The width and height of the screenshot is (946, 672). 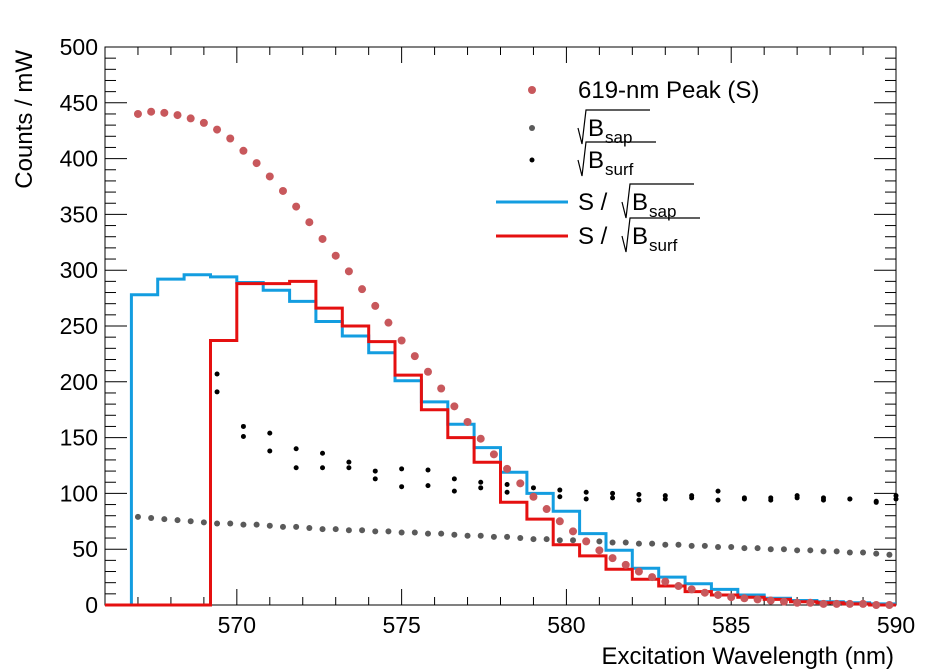 I want to click on legend-sub: sap, so click(x=618, y=137).